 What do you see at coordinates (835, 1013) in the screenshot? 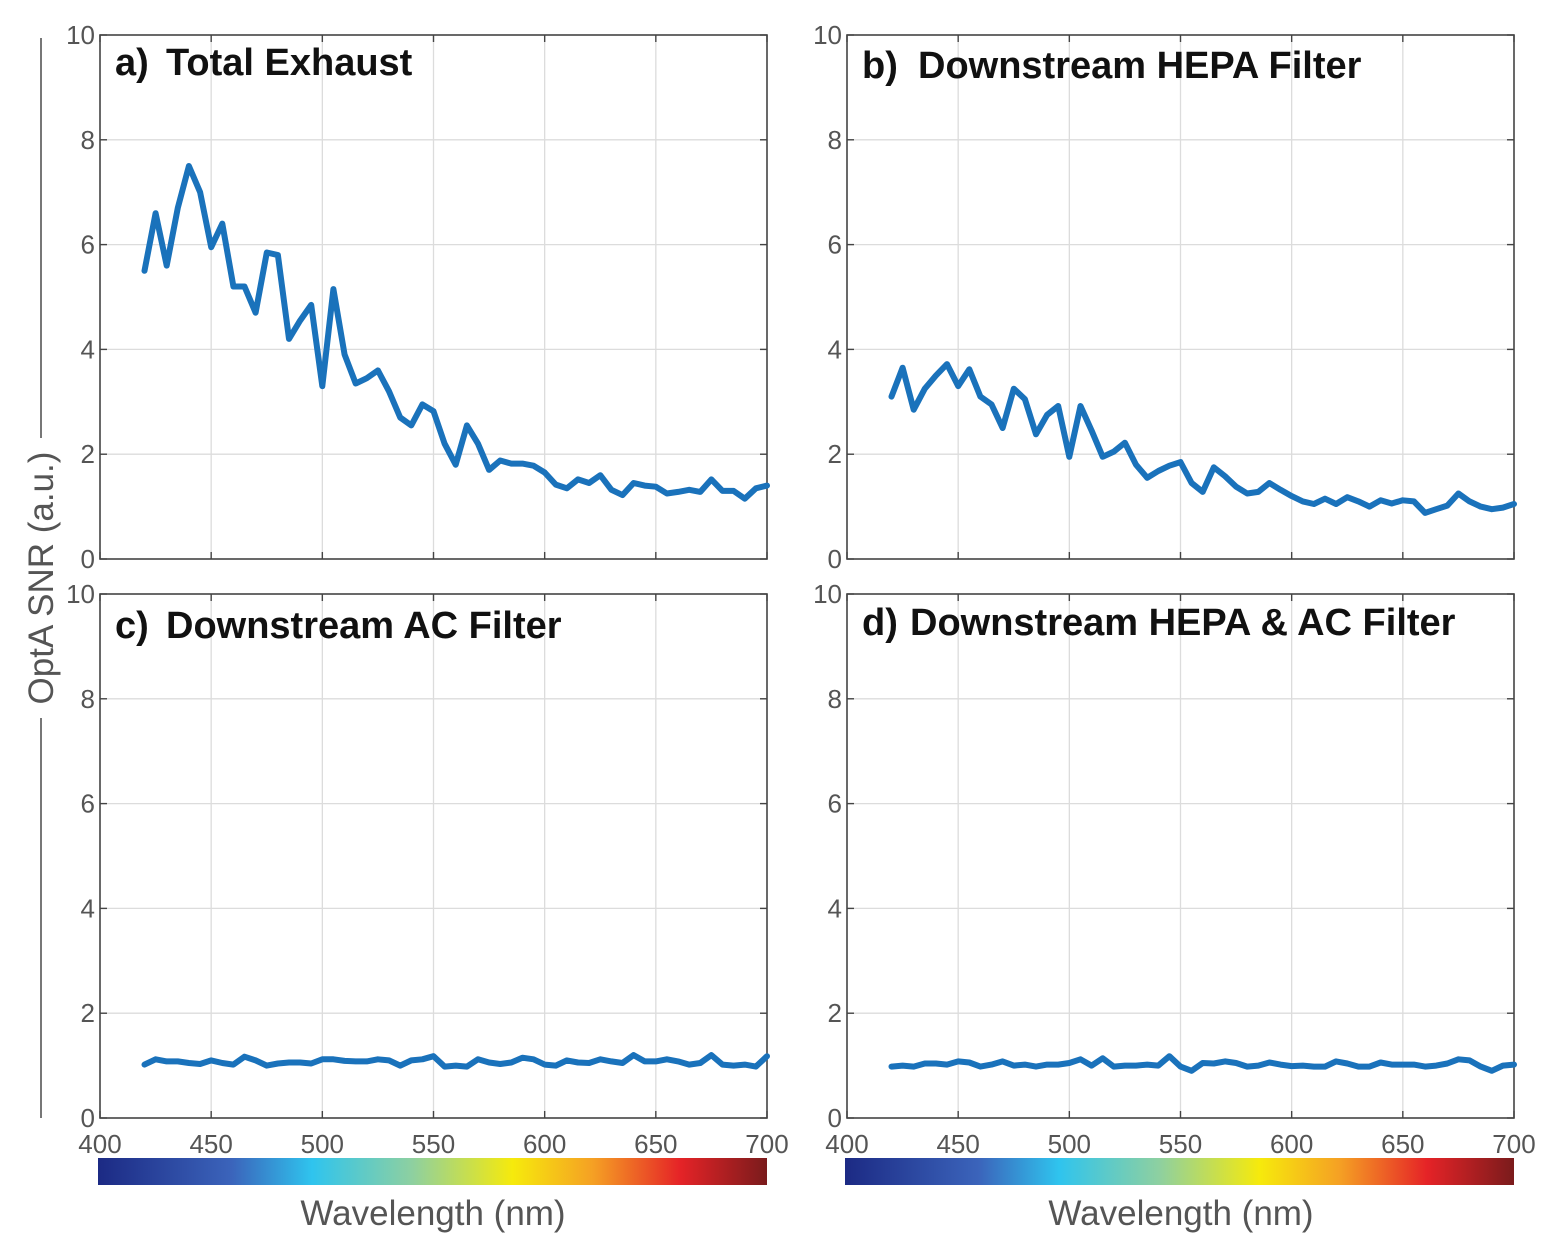
I see `panel-d-ytick-label-1: 2` at bounding box center [835, 1013].